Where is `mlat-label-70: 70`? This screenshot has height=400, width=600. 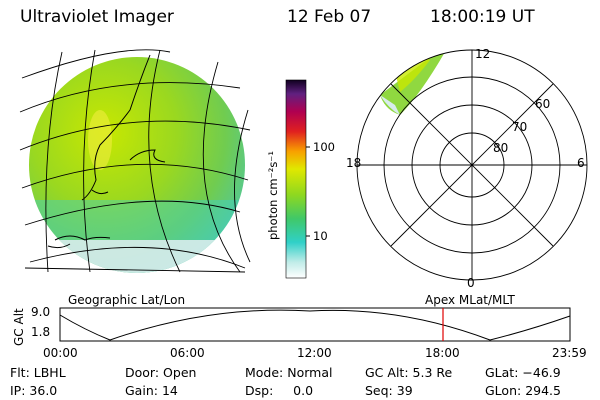 mlat-label-70: 70 is located at coordinates (520, 127).